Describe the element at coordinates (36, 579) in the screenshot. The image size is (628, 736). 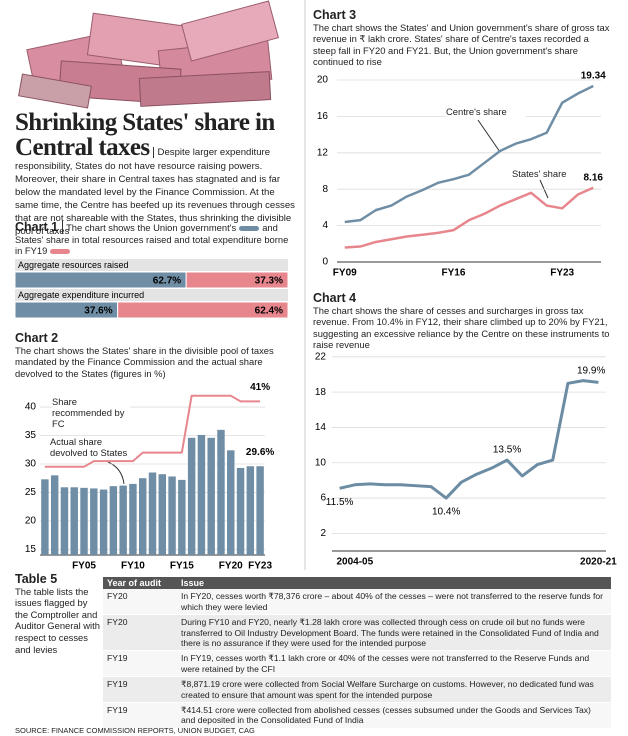
I see `table-title: Table 5` at that location.